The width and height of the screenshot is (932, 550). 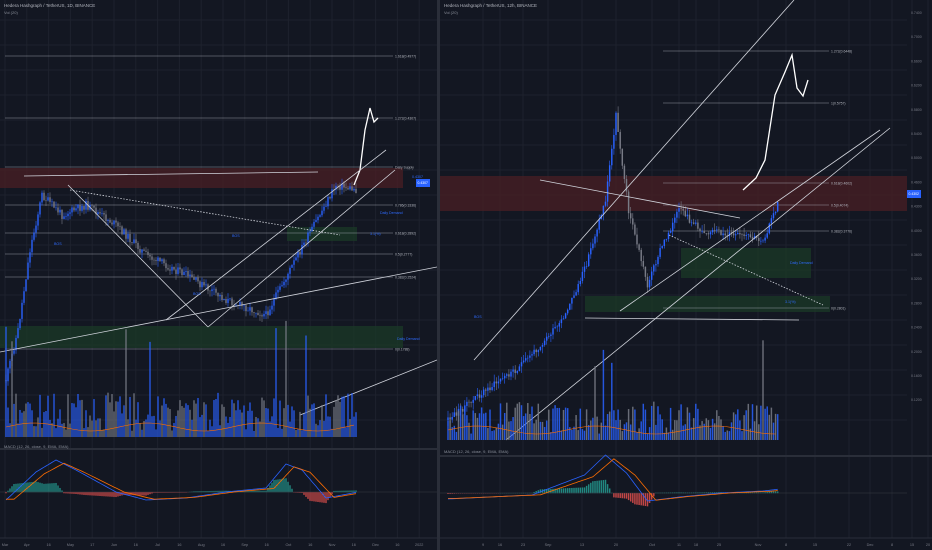 I want to click on time-axis-label: 16, so click(x=266, y=545).